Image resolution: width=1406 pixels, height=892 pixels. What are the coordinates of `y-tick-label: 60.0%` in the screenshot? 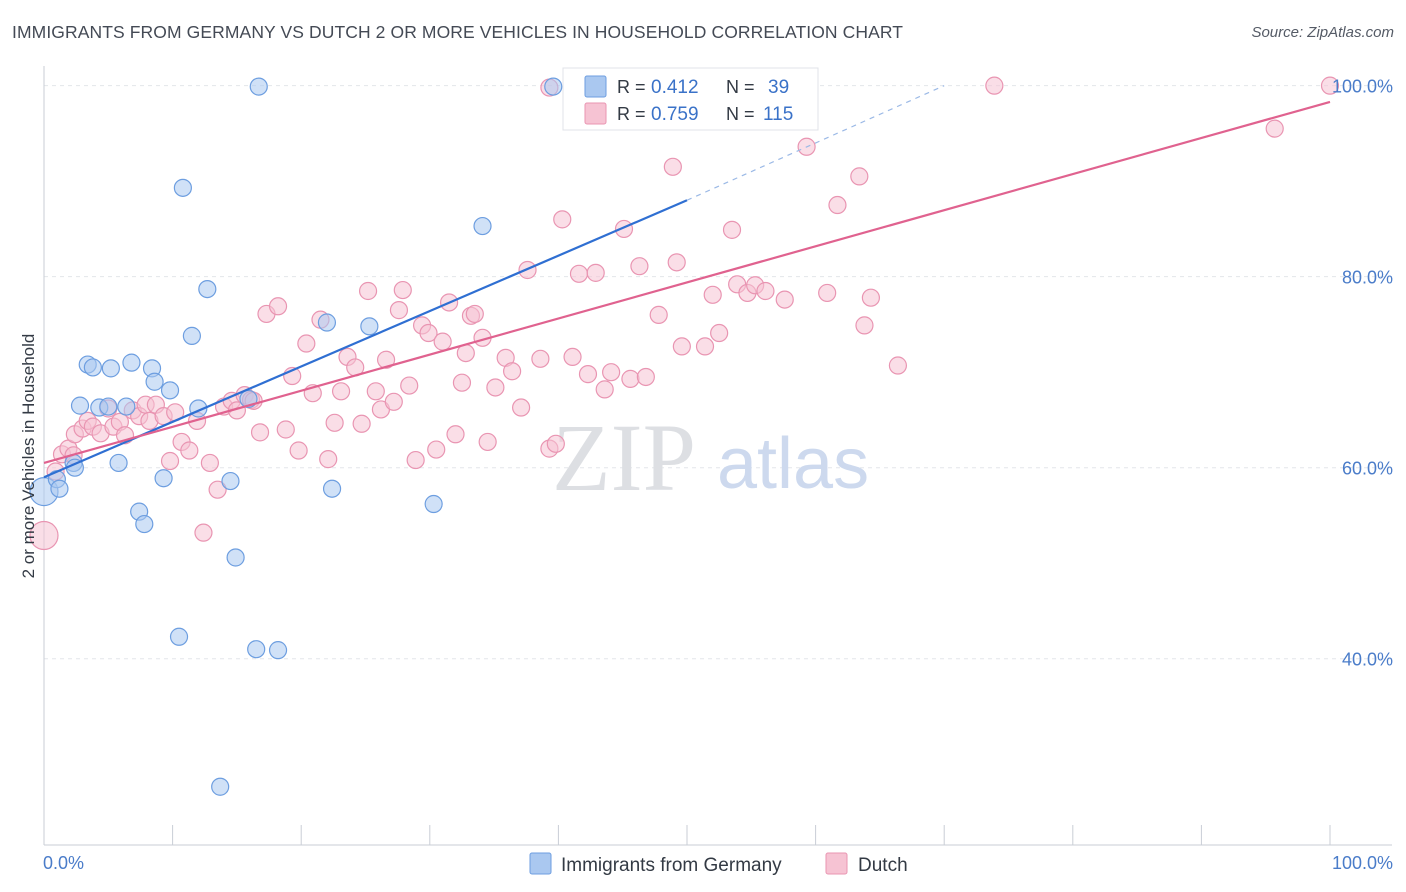 It's located at (1367, 469).